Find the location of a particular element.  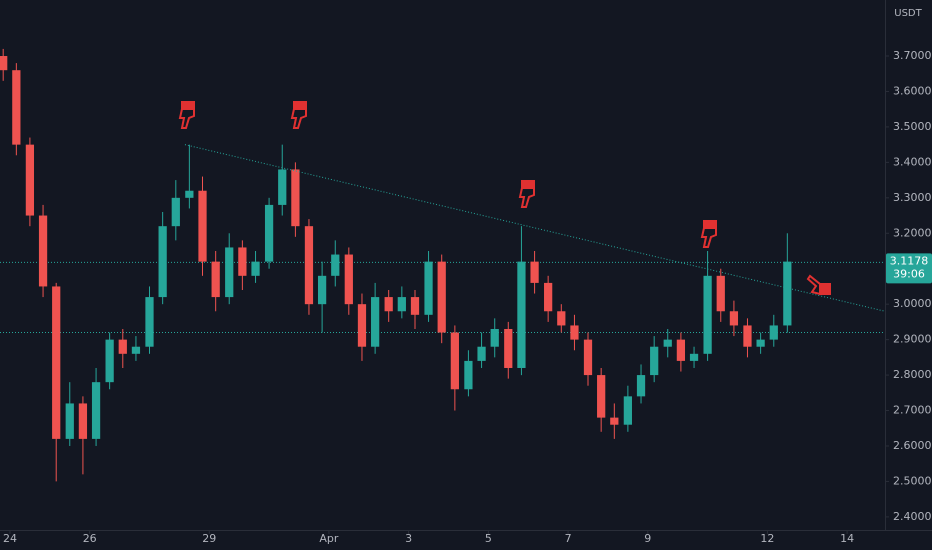

x-tick-label: 9 is located at coordinates (647, 538).